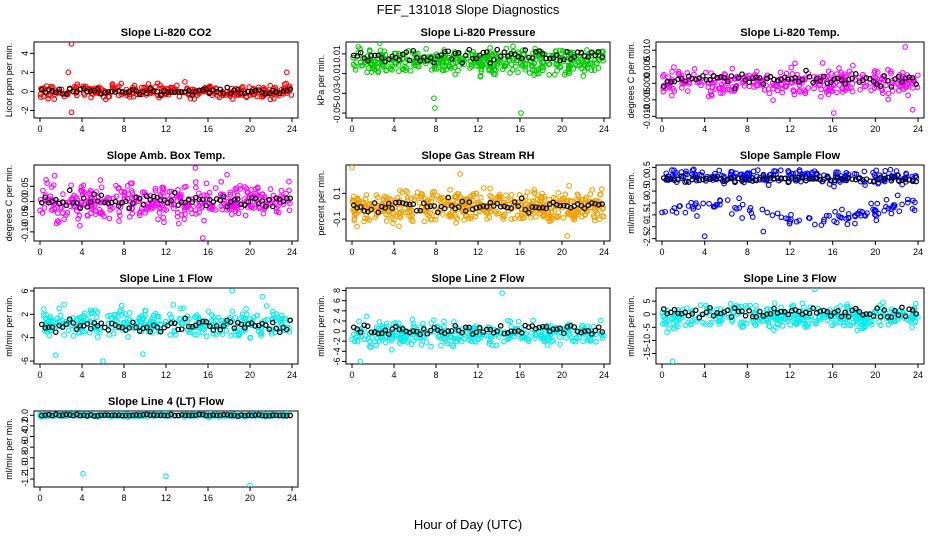 This screenshot has height=540, width=936. What do you see at coordinates (647, 227) in the screenshot?
I see `y-tick-label: -2.0` at bounding box center [647, 227].